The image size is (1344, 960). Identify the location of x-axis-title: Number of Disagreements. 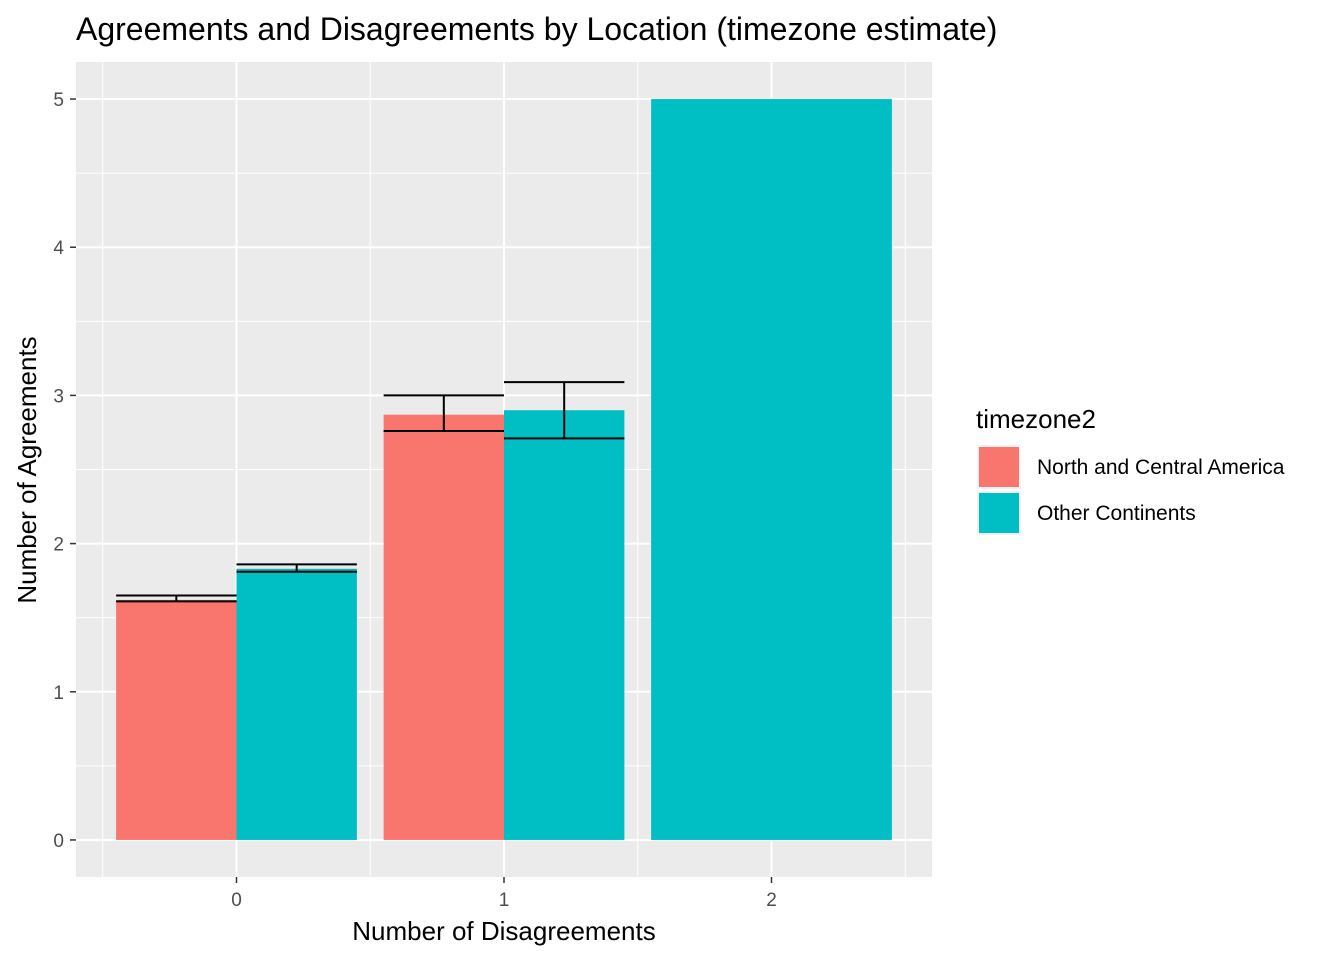
(503, 931).